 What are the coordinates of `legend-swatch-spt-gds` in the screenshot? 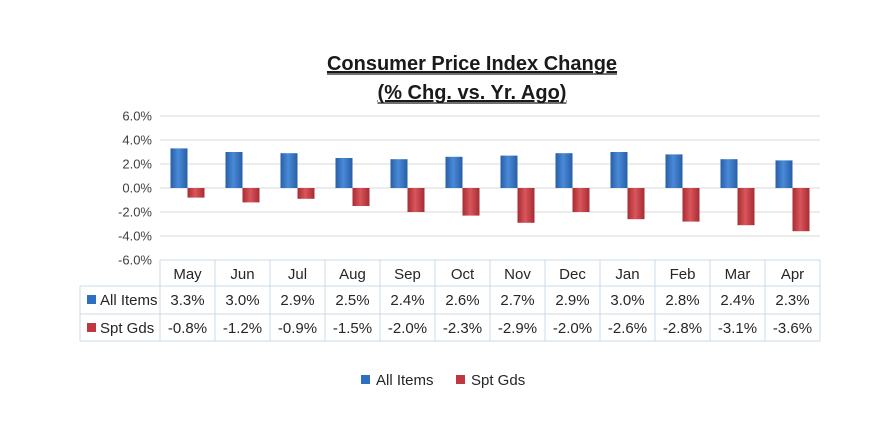 It's located at (460, 379).